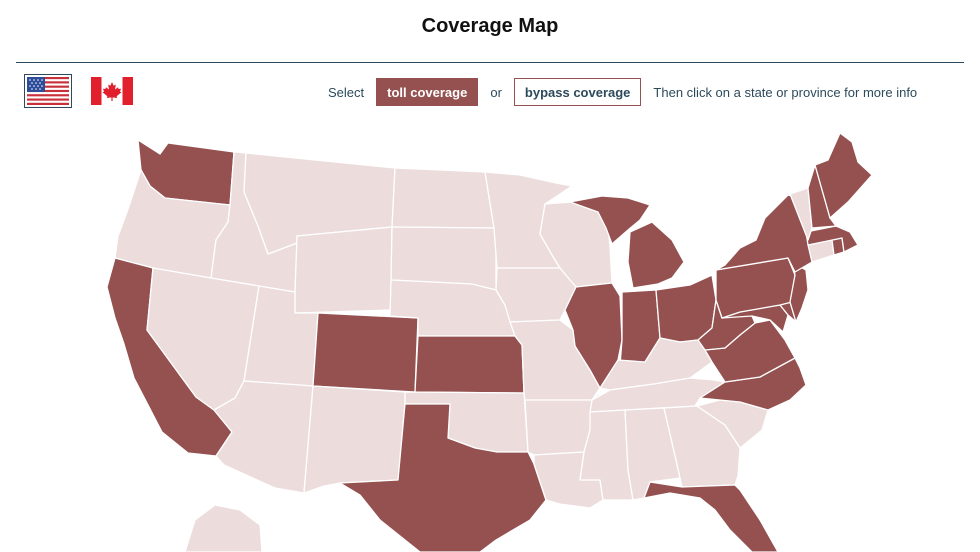 Image resolution: width=980 pixels, height=552 pixels. I want to click on state-co: Colorado, so click(365, 352).